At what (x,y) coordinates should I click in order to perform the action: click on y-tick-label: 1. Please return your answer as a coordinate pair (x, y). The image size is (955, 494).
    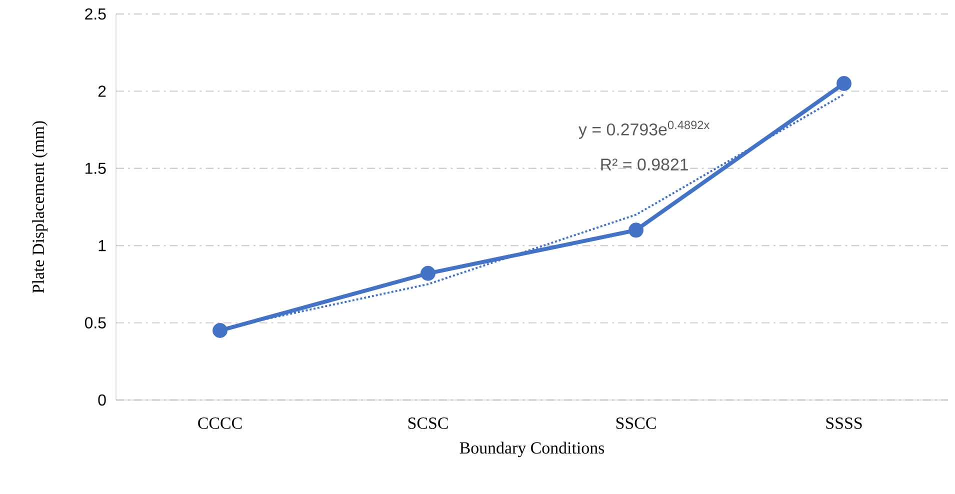
    Looking at the image, I should click on (102, 246).